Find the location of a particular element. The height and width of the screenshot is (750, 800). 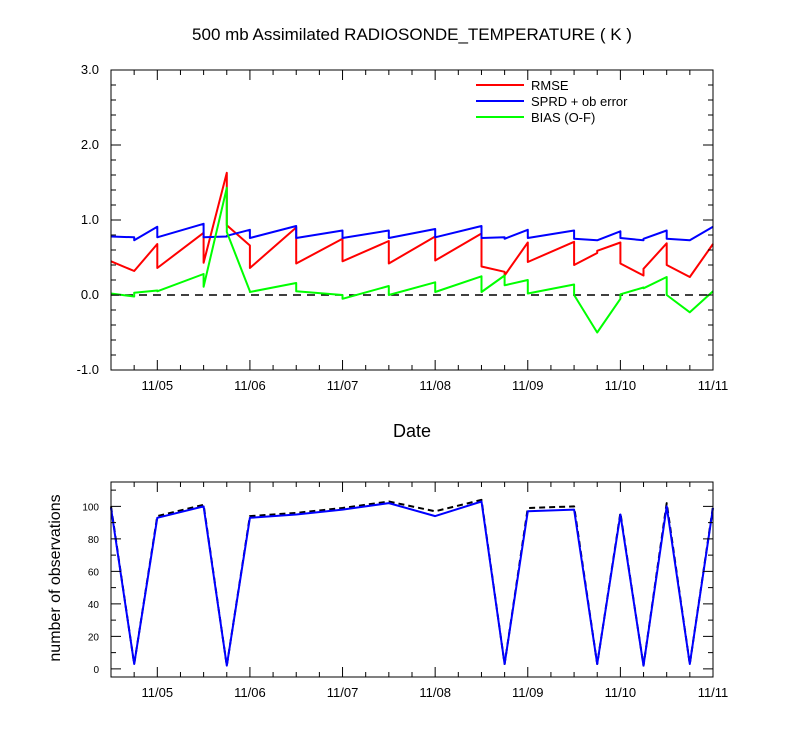

bottom-y-tick-label: 100 is located at coordinates (90, 507).